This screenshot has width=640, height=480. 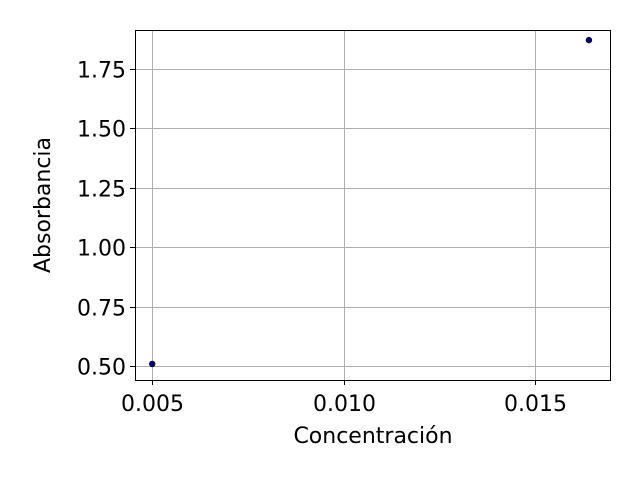 I want to click on y-axis-label: Absorbancia, so click(x=43, y=205).